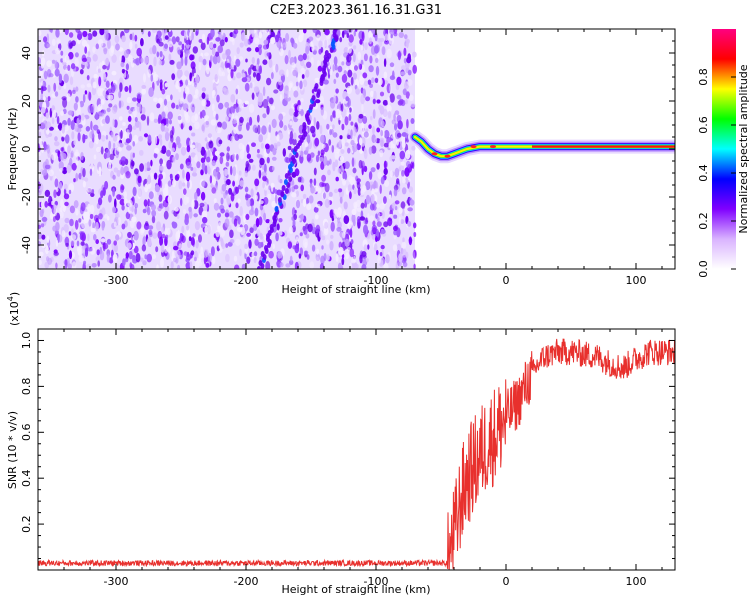 This screenshot has width=750, height=600. I want to click on y-tick-label: 0.6, so click(26, 433).